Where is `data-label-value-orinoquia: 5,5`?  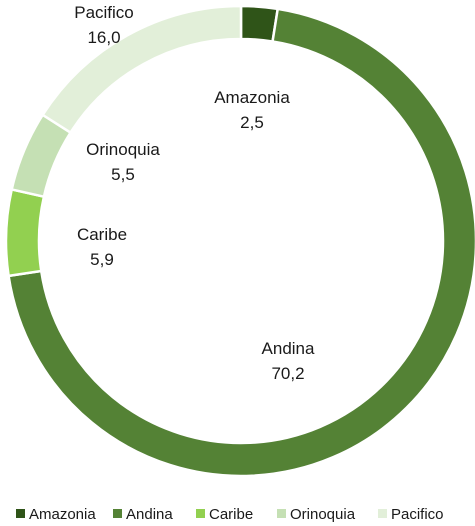 data-label-value-orinoquia: 5,5 is located at coordinates (123, 174).